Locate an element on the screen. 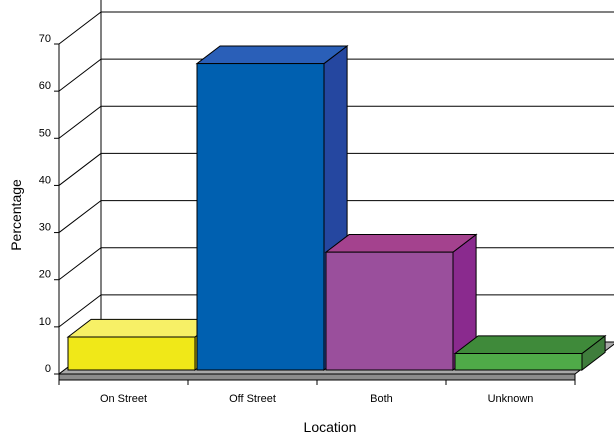  x-tick-label: Off Street is located at coordinates (252, 399).